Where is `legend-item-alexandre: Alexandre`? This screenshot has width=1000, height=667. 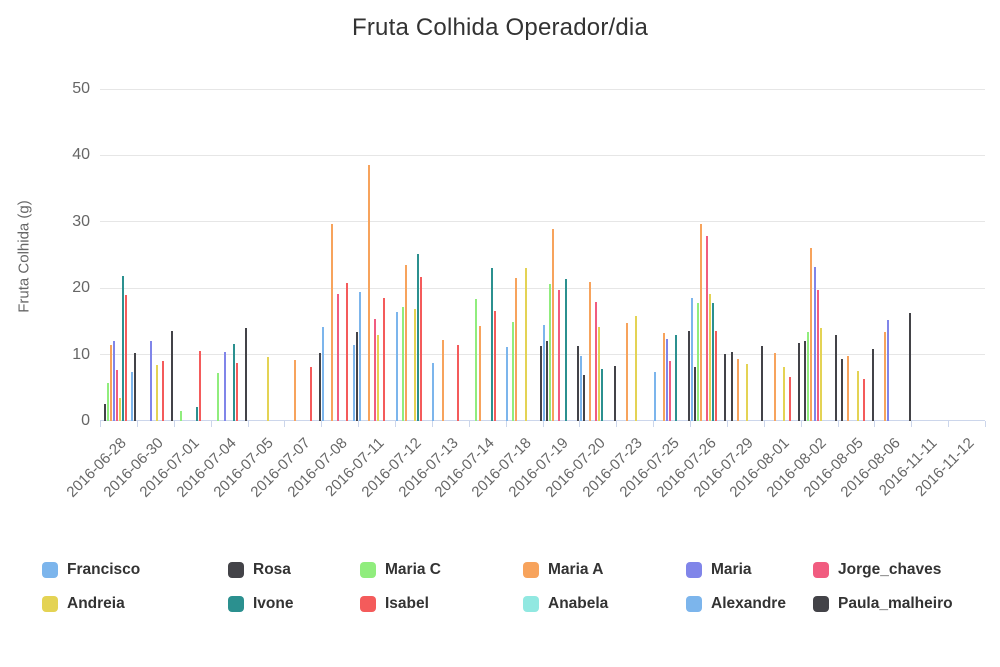 legend-item-alexandre: Alexandre is located at coordinates (749, 603).